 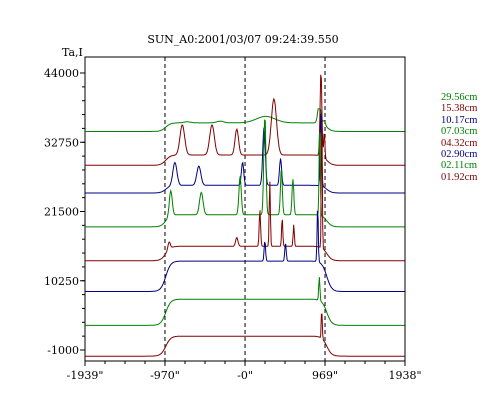 What do you see at coordinates (85, 375) in the screenshot?
I see `x-tick-label: -1939"` at bounding box center [85, 375].